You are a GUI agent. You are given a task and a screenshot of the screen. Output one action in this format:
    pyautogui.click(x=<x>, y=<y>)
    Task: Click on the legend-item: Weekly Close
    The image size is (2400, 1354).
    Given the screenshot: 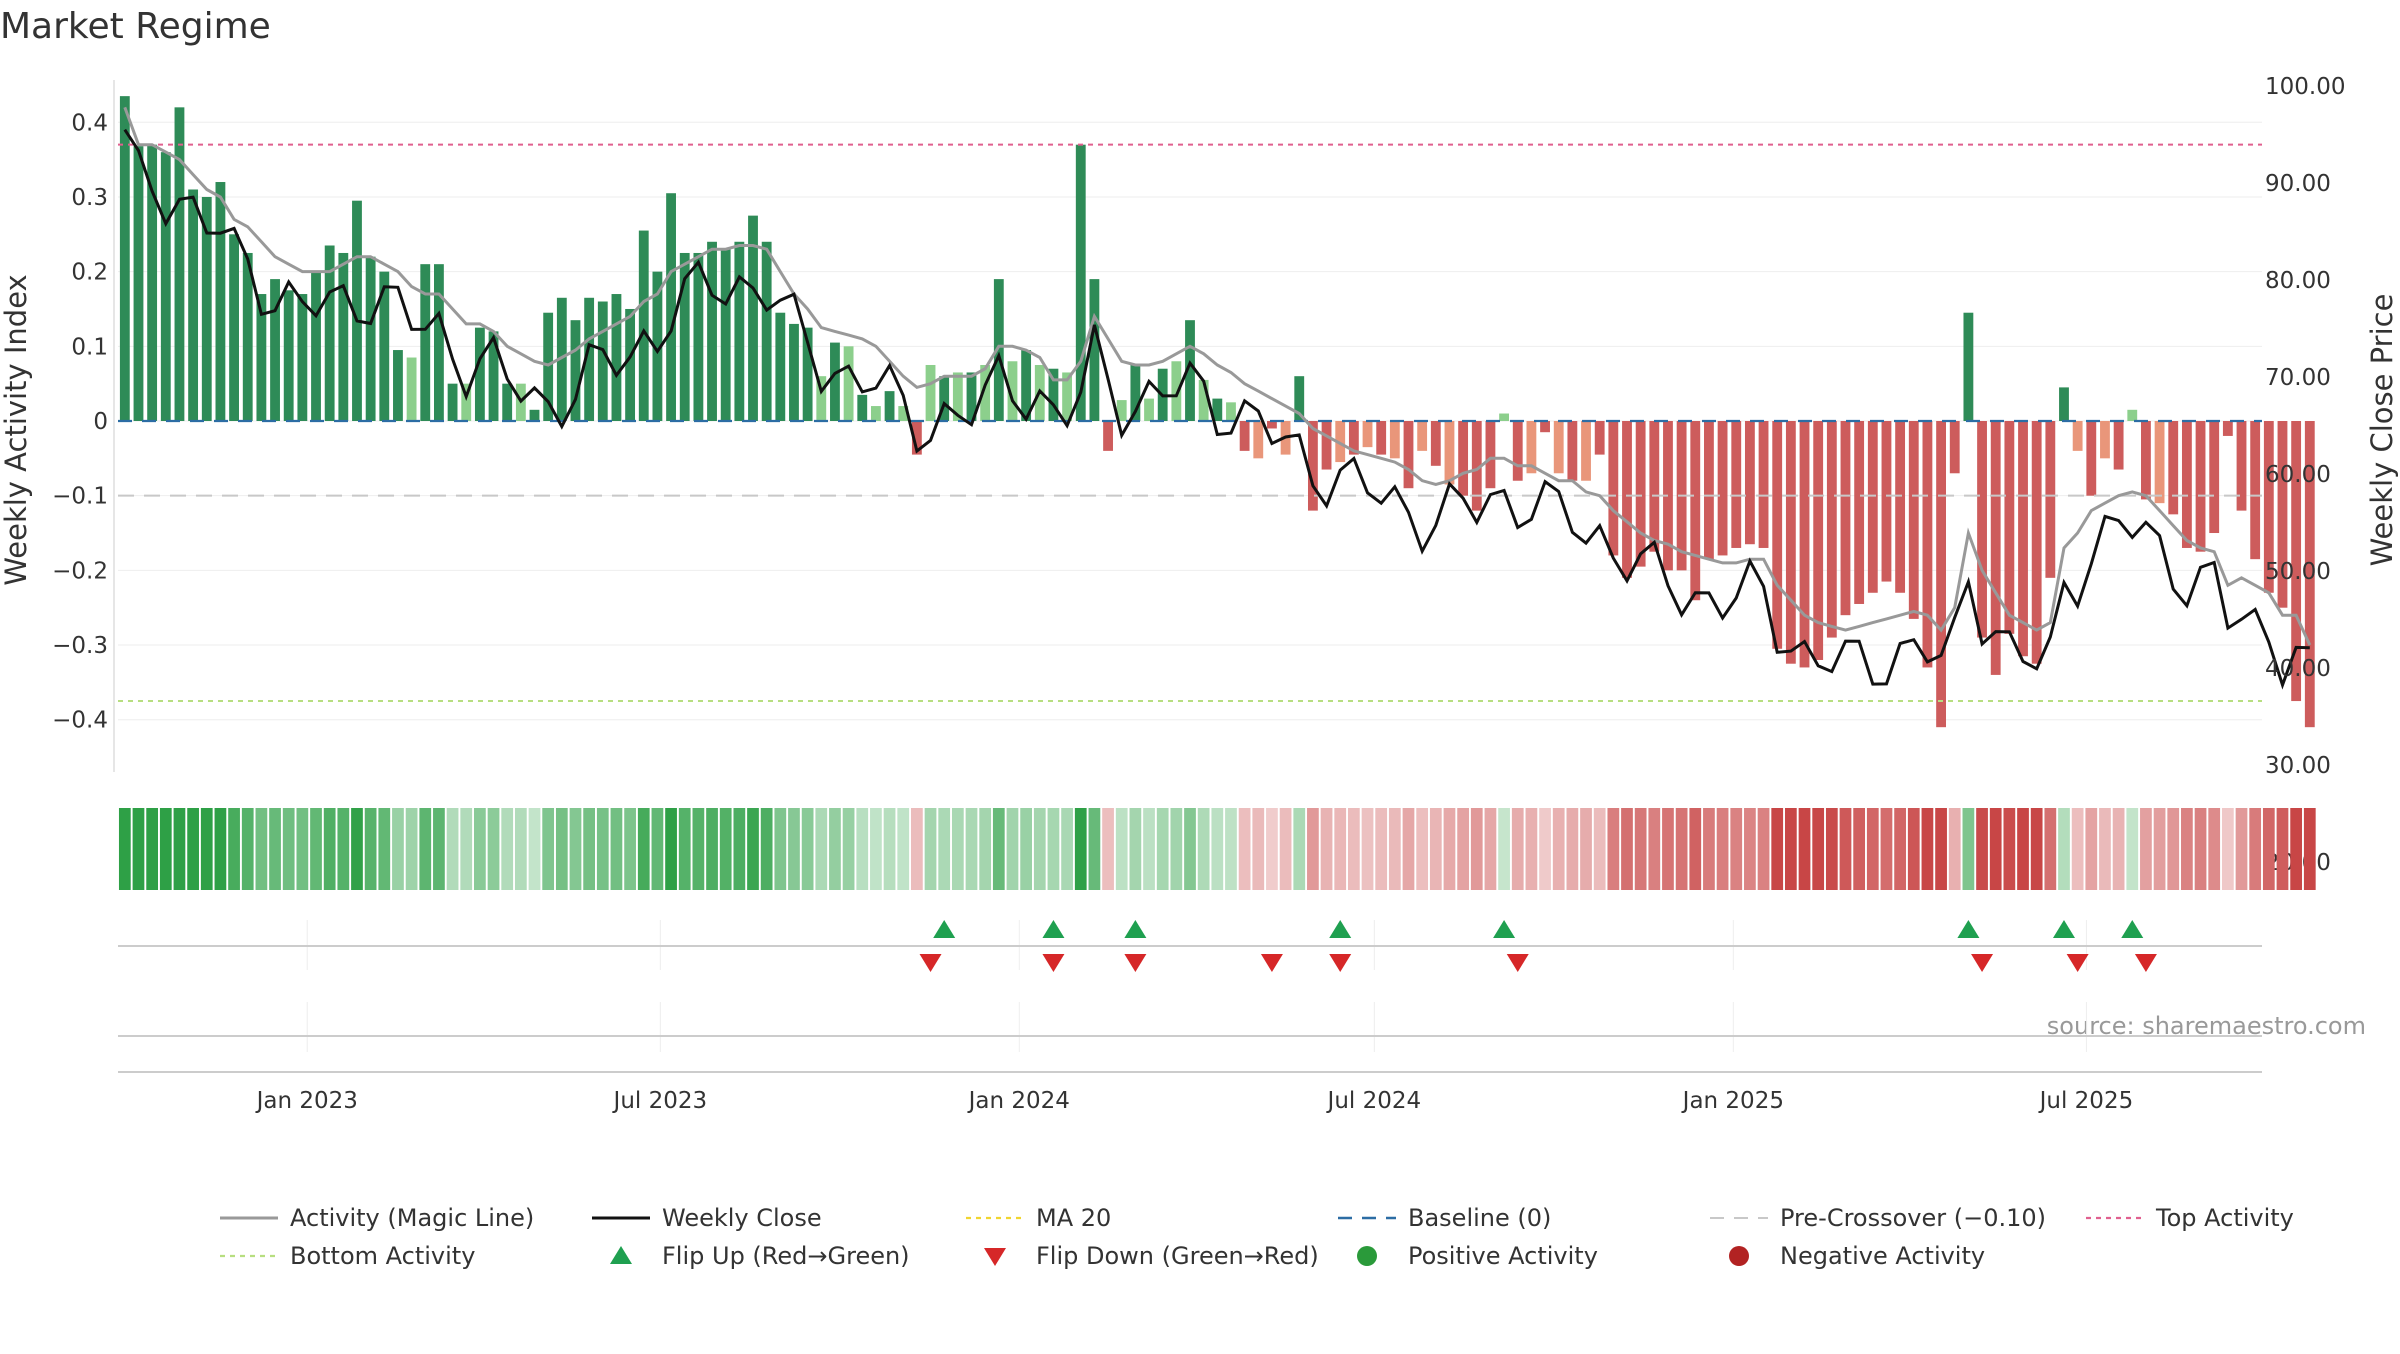 What is the action you would take?
    pyautogui.click(x=707, y=1218)
    